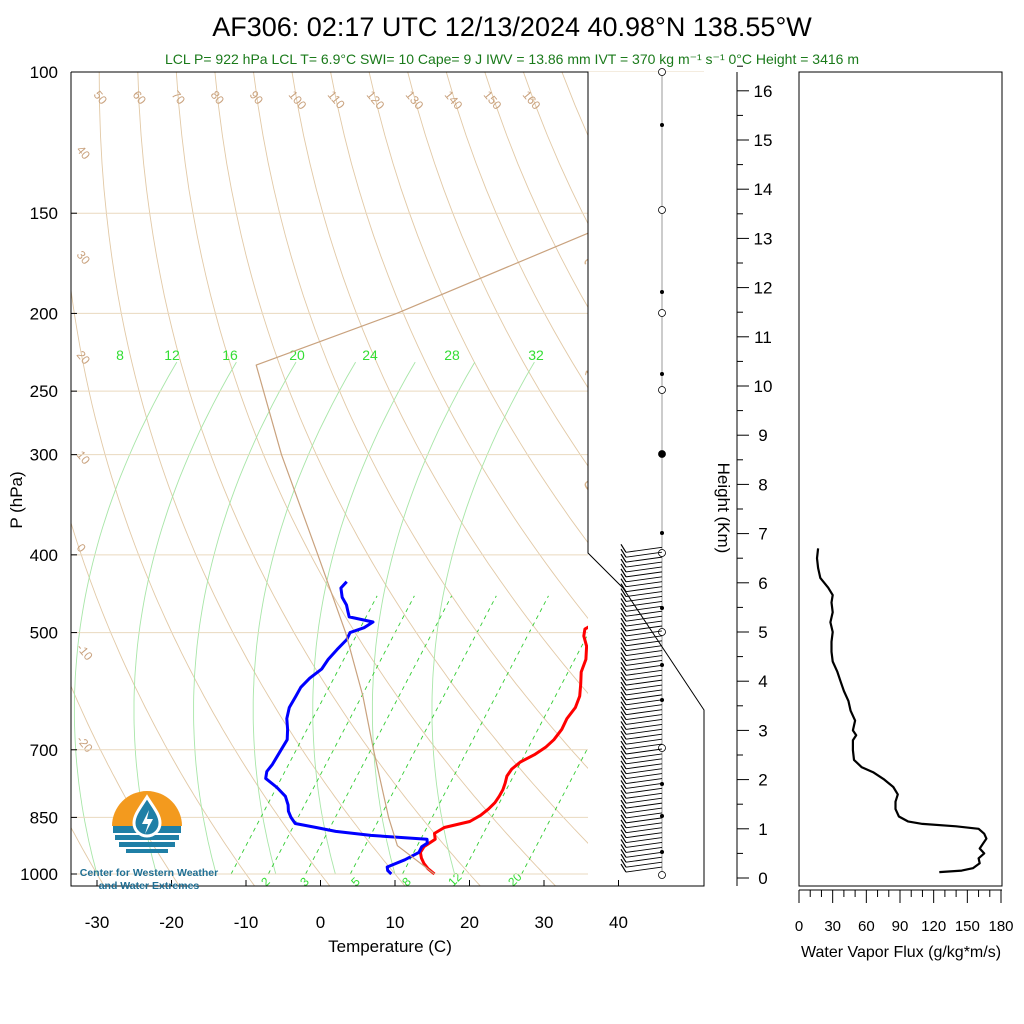  Describe the element at coordinates (544, 922) in the screenshot. I see `temp-tick-label: 30` at that location.